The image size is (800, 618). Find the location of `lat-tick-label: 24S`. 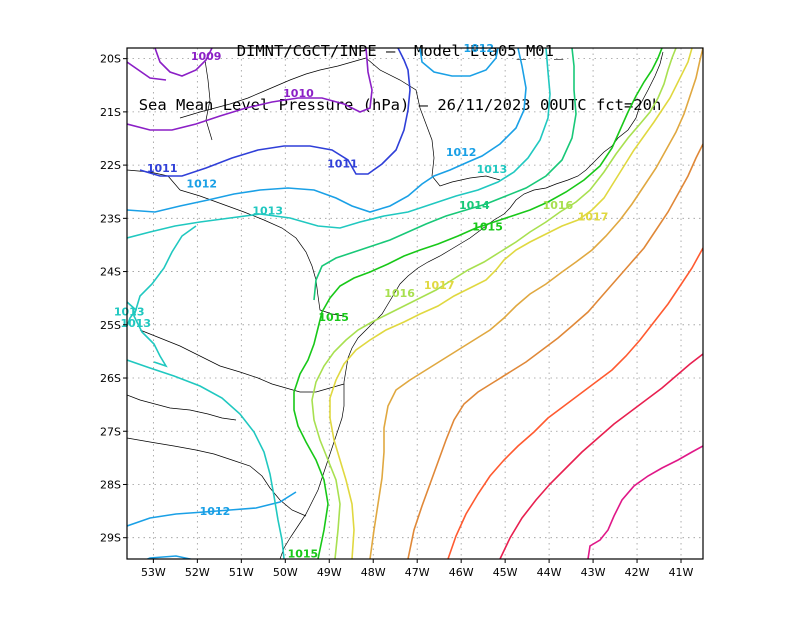

lat-tick-label: 24S is located at coordinates (110, 272).